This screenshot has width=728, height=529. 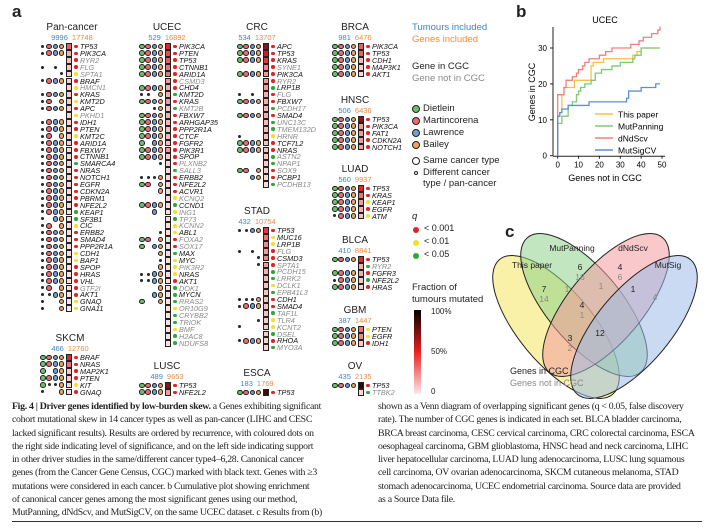 What do you see at coordinates (85, 157) in the screenshot?
I see `gene-row: CTNNB1` at bounding box center [85, 157].